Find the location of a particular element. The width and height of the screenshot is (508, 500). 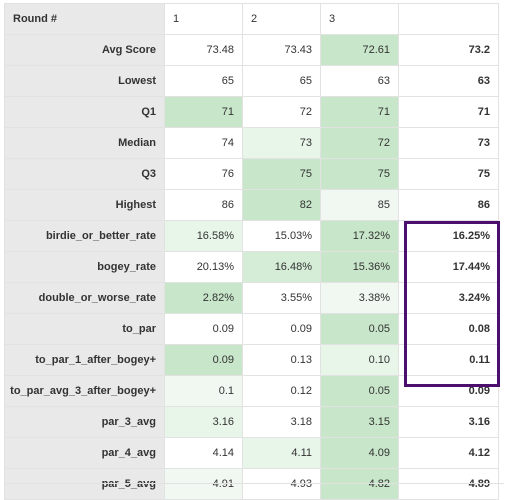

round-1-cell: 74 is located at coordinates (203, 143).